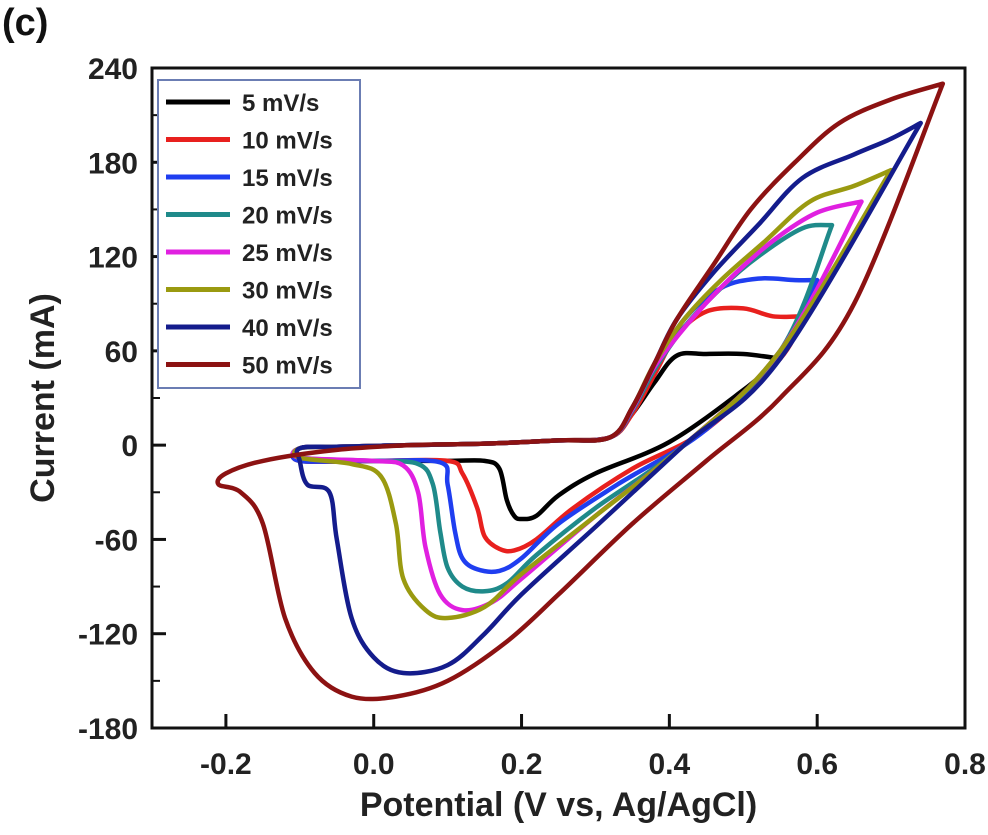 This screenshot has width=988, height=835. Describe the element at coordinates (670, 764) in the screenshot. I see `x-tick-label: 0.4` at that location.